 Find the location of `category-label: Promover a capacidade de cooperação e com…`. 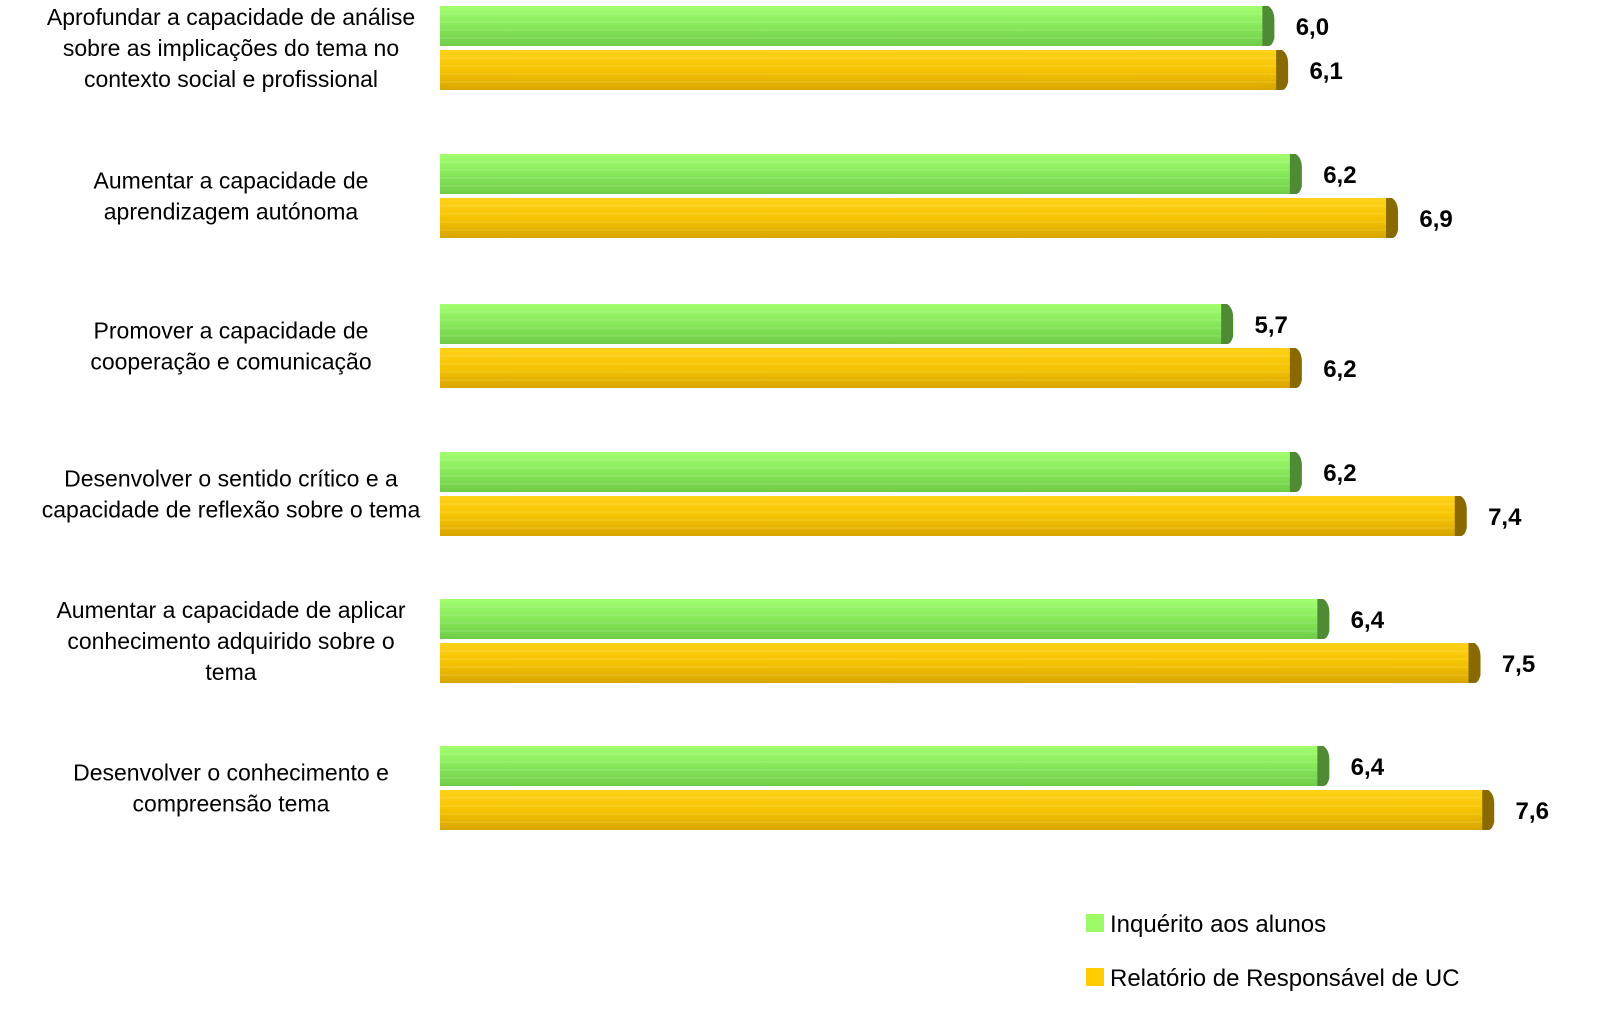

category-label: Promover a capacidade de cooperação e com… is located at coordinates (230, 346).